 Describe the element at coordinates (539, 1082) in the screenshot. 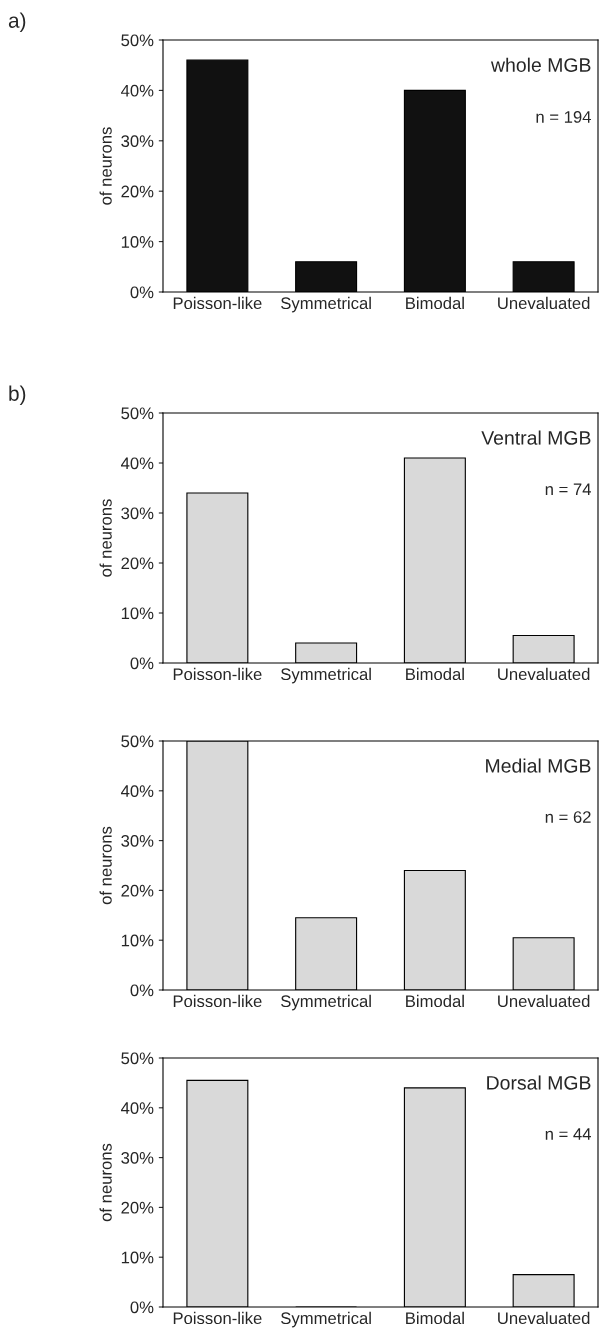

I see `text: Dorsal MGB` at that location.